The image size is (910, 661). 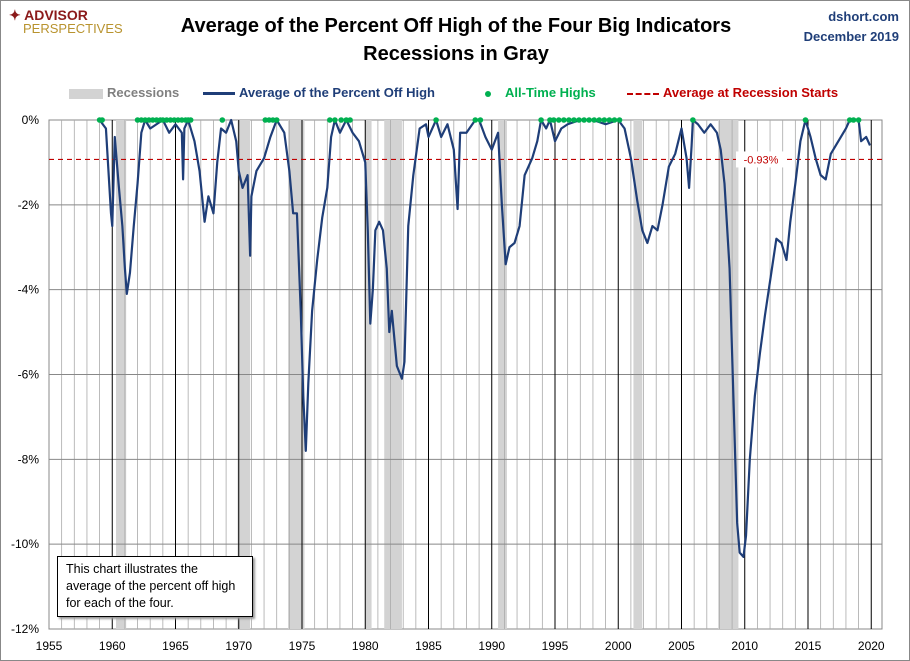 I want to click on advisor-perspectives-logo: ✦ ADVISOR PERSPECTIVES, so click(x=66, y=21).